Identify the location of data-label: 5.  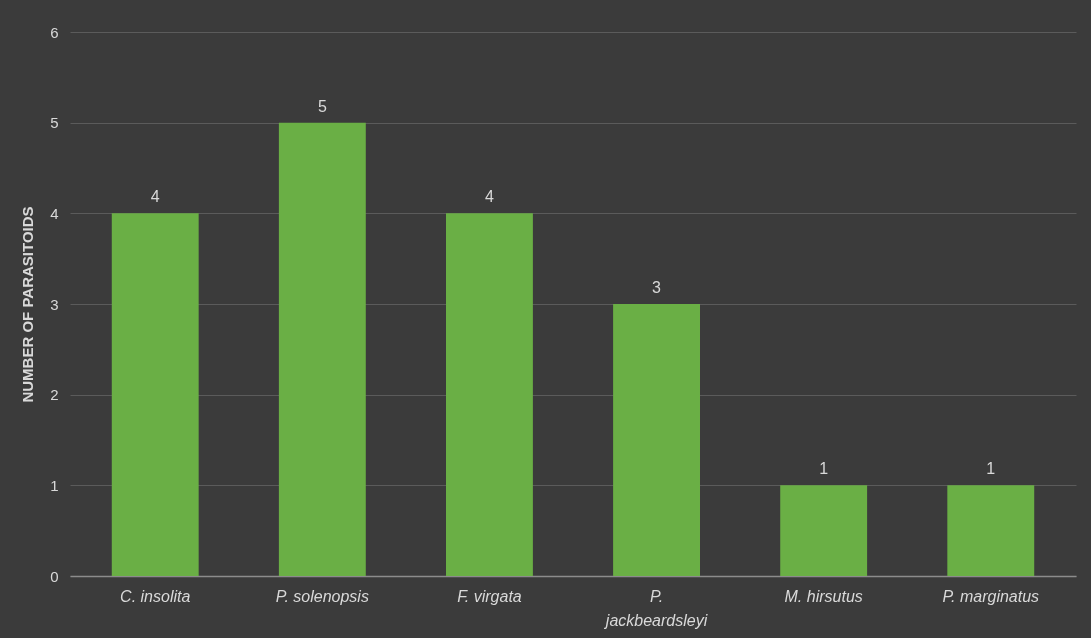
(322, 106).